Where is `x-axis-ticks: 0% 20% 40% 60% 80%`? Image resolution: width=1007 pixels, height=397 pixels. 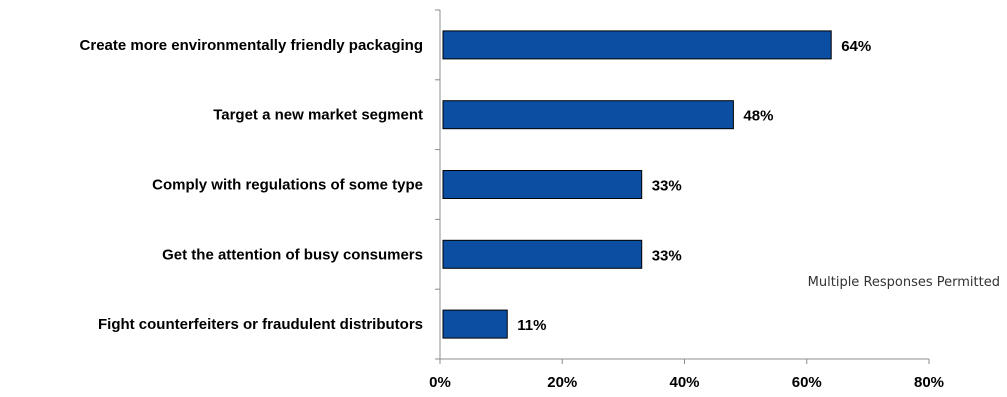 x-axis-ticks: 0% 20% 40% 60% 80% is located at coordinates (686, 375).